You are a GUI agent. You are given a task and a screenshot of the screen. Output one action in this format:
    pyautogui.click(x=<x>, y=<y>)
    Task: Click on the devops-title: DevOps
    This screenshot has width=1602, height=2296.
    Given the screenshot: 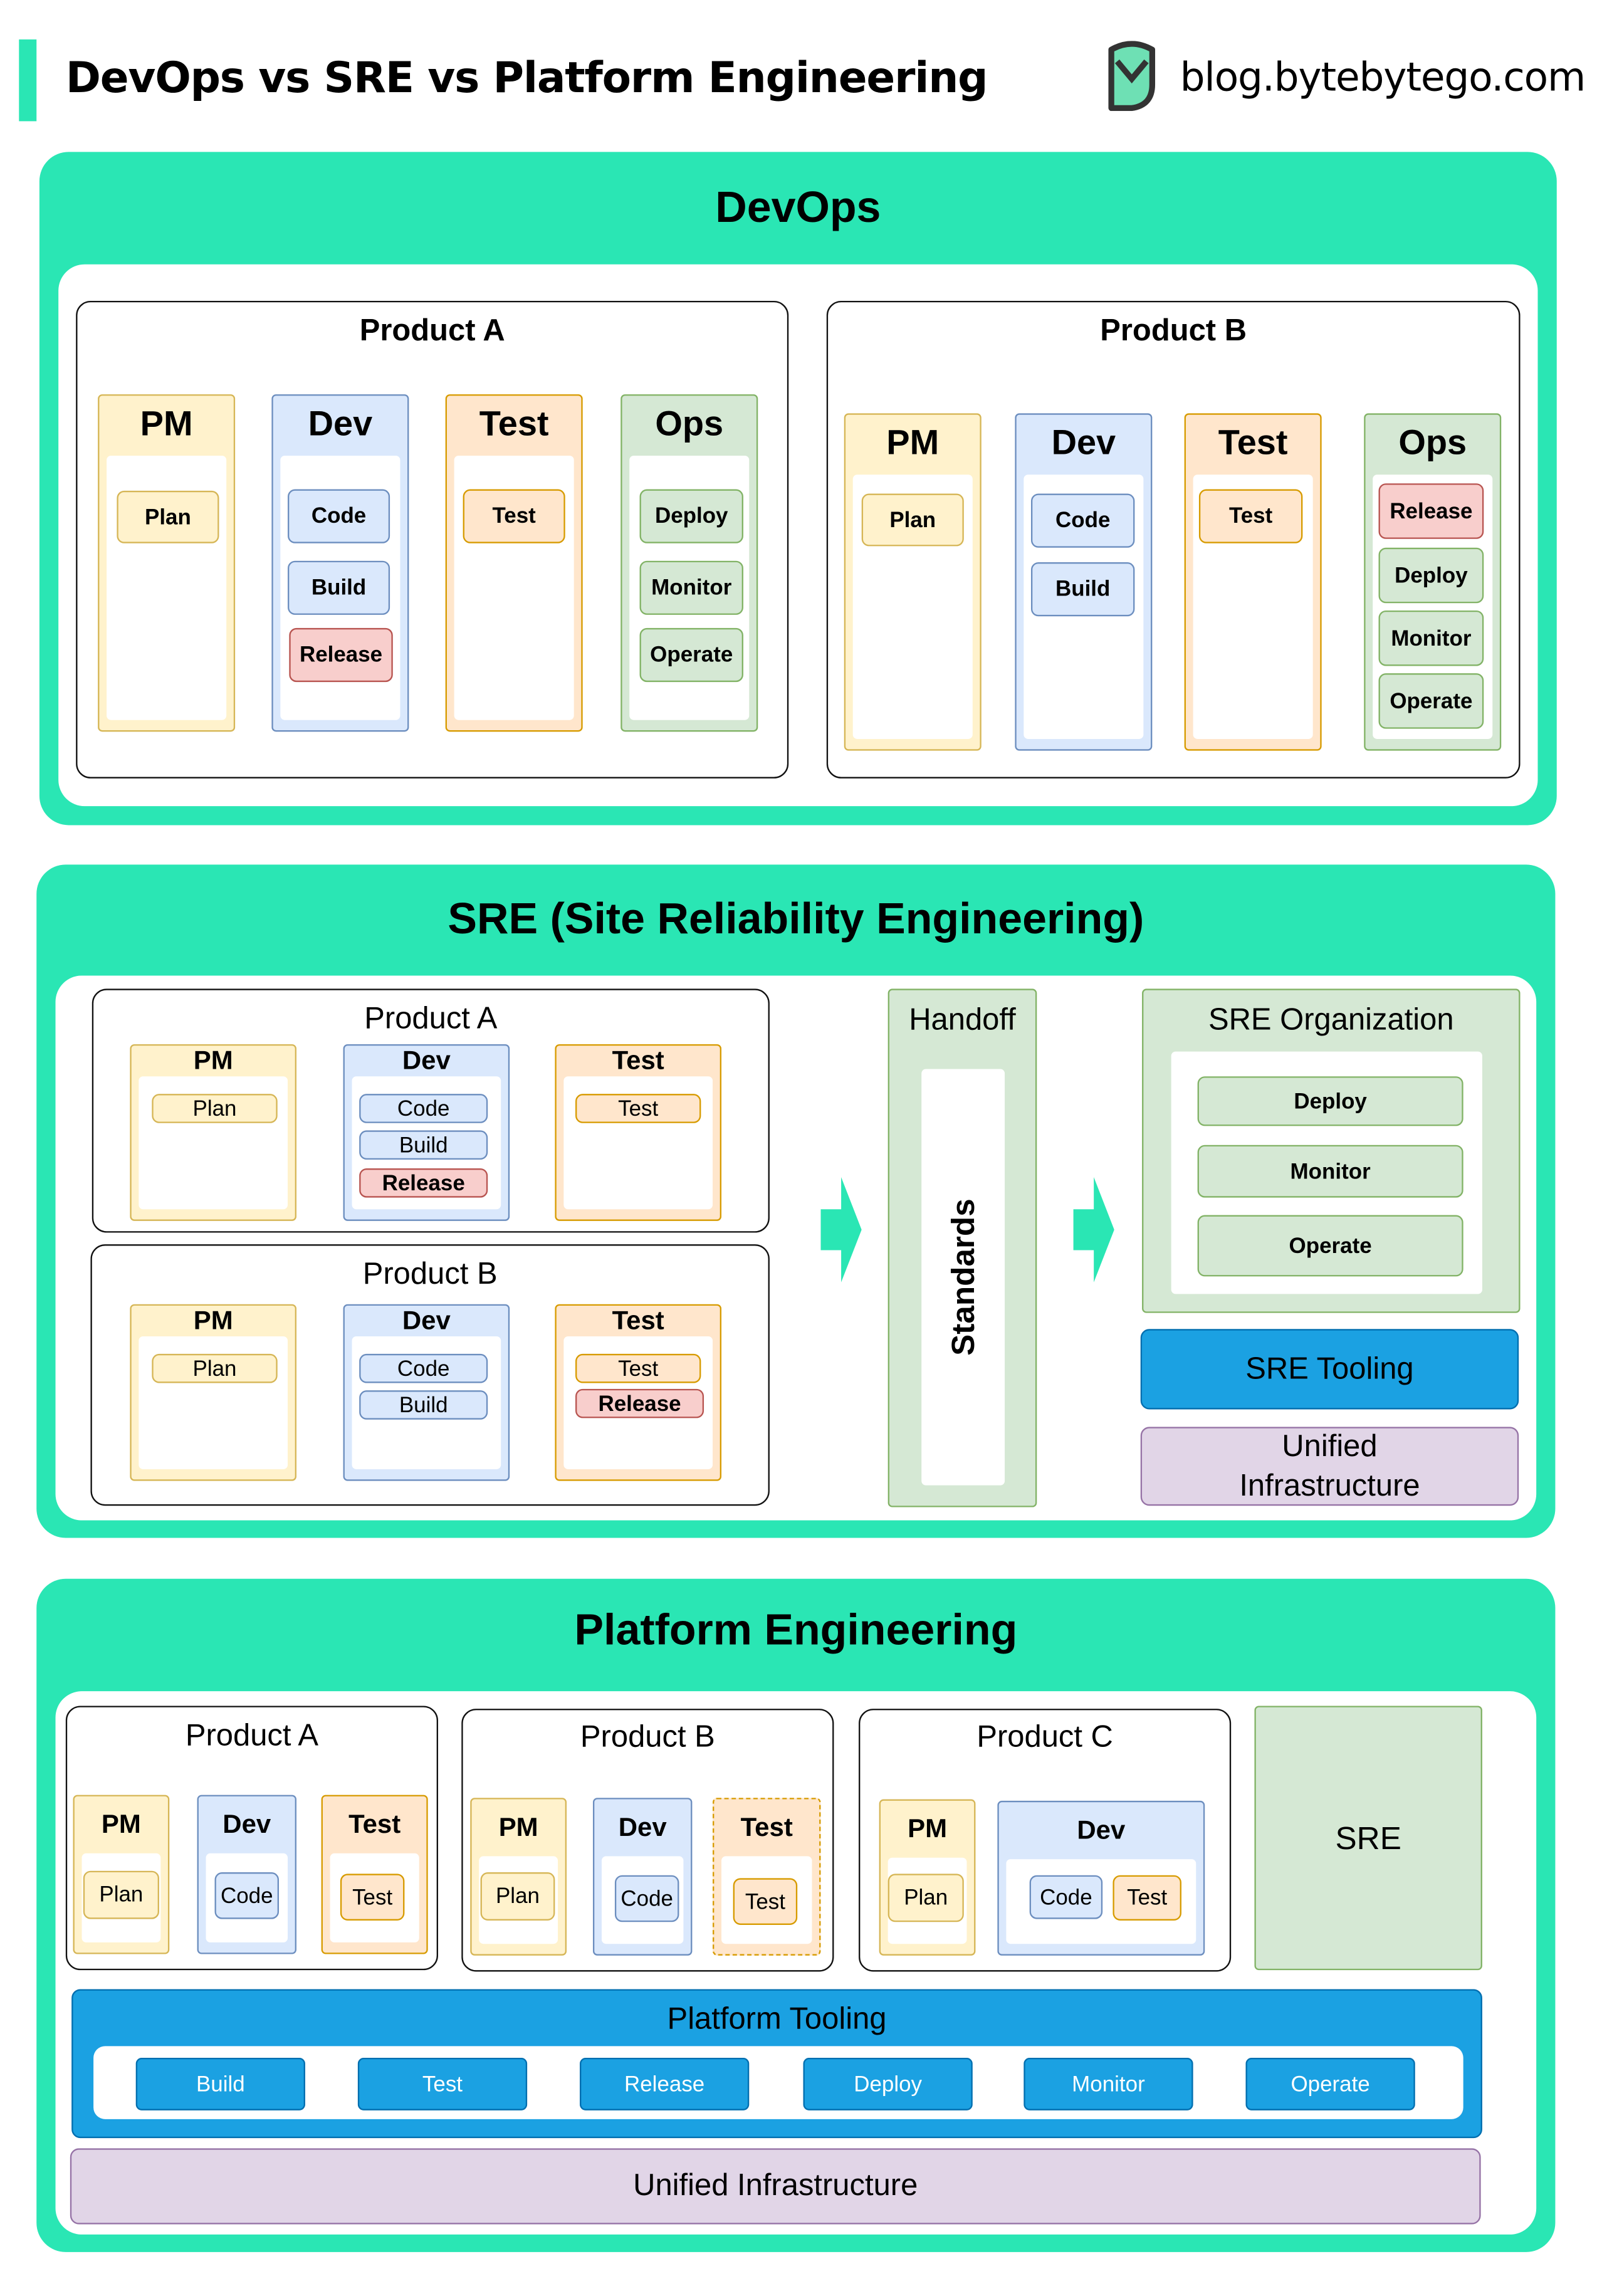 What is the action you would take?
    pyautogui.click(x=798, y=208)
    